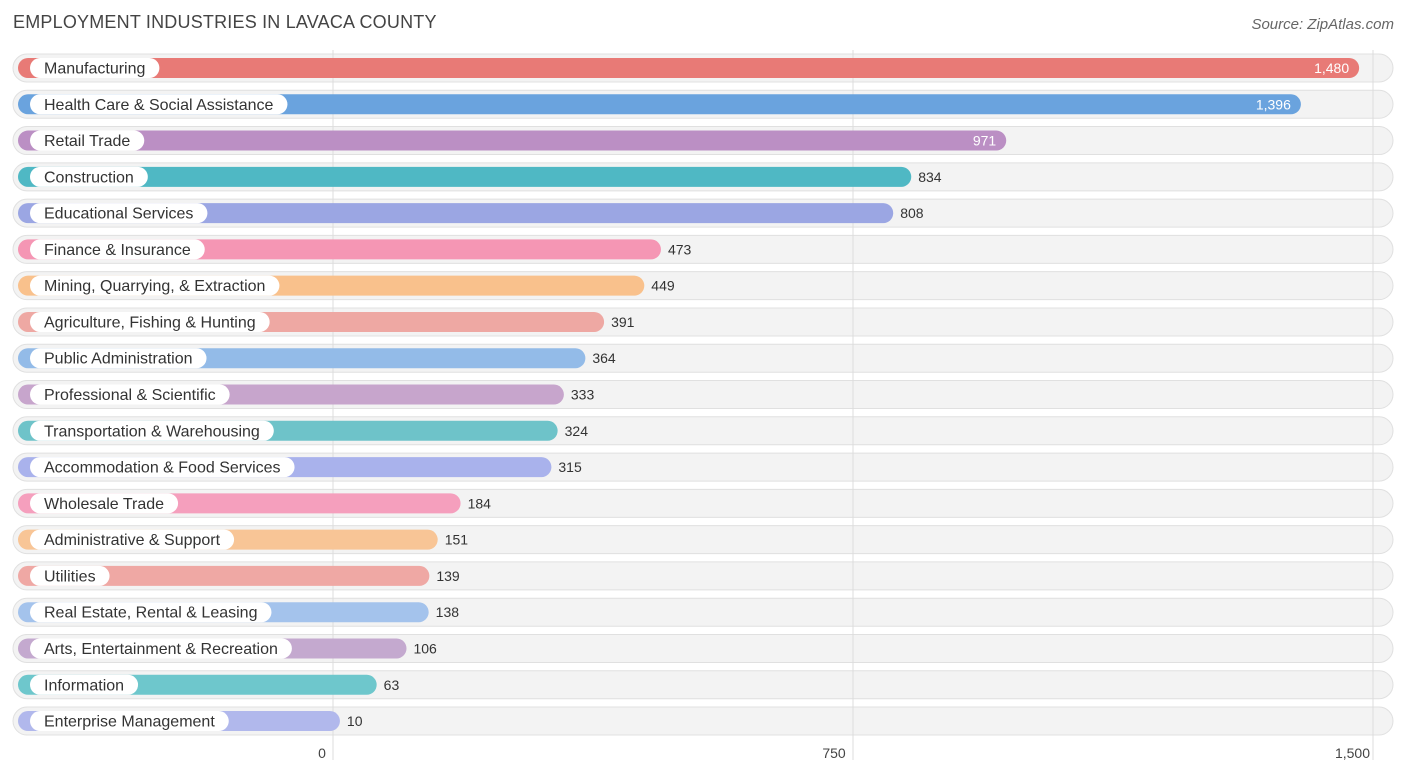 This screenshot has width=1406, height=776. I want to click on value-label: 834, so click(930, 177).